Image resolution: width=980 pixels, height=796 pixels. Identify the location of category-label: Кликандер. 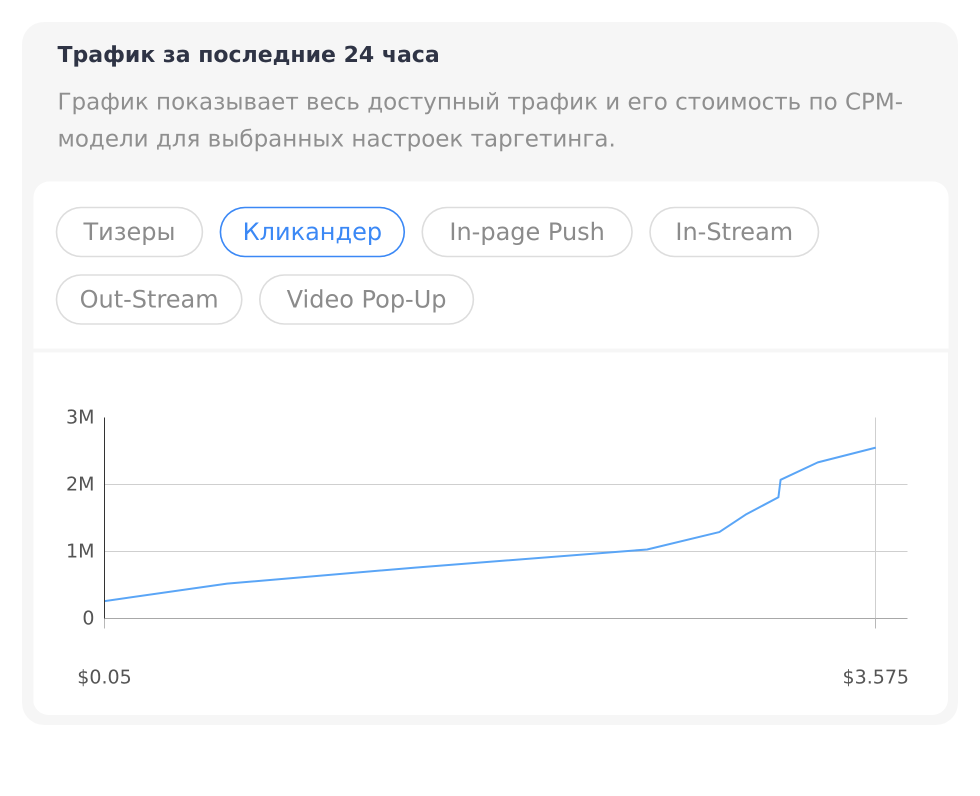
(312, 232).